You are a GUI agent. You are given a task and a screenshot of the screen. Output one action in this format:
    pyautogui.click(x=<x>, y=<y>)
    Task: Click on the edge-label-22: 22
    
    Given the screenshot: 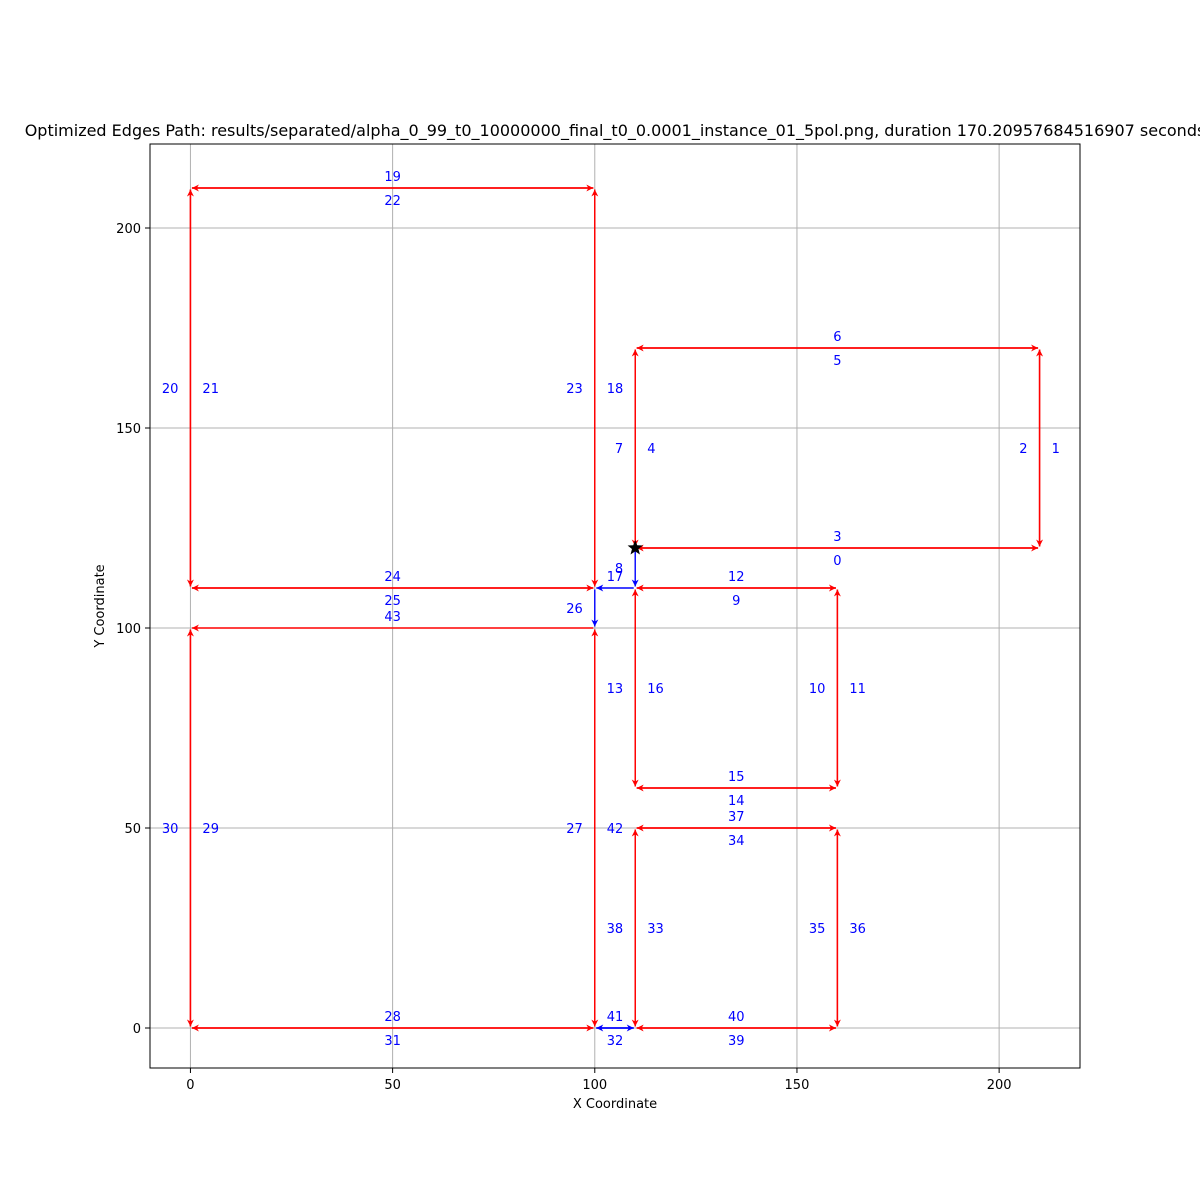 What is the action you would take?
    pyautogui.click(x=392, y=201)
    